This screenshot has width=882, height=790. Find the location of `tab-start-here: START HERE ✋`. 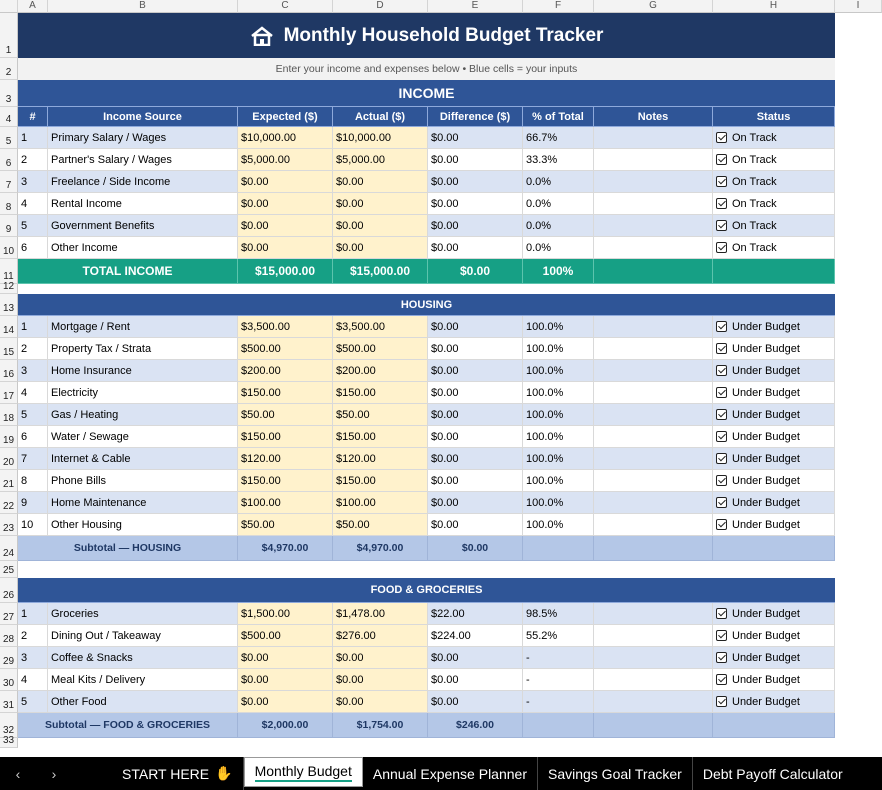

tab-start-here: START HERE ✋ is located at coordinates (158, 773).